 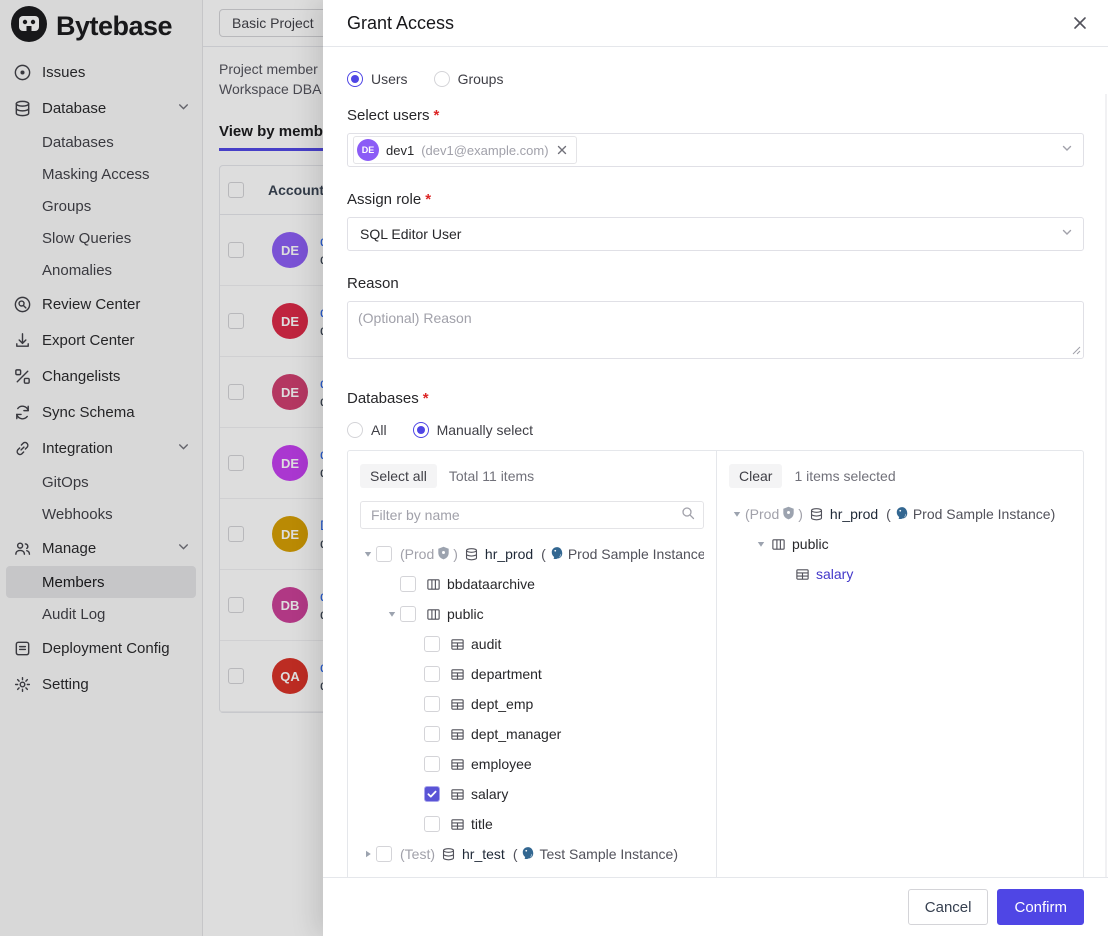 What do you see at coordinates (367, 430) in the screenshot?
I see `radio-all: All` at bounding box center [367, 430].